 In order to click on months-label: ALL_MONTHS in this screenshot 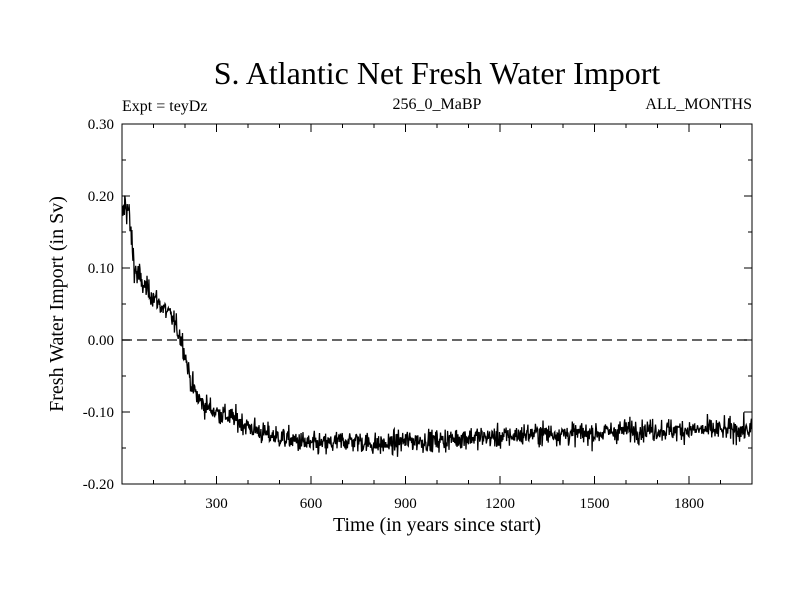, I will do `click(698, 104)`.